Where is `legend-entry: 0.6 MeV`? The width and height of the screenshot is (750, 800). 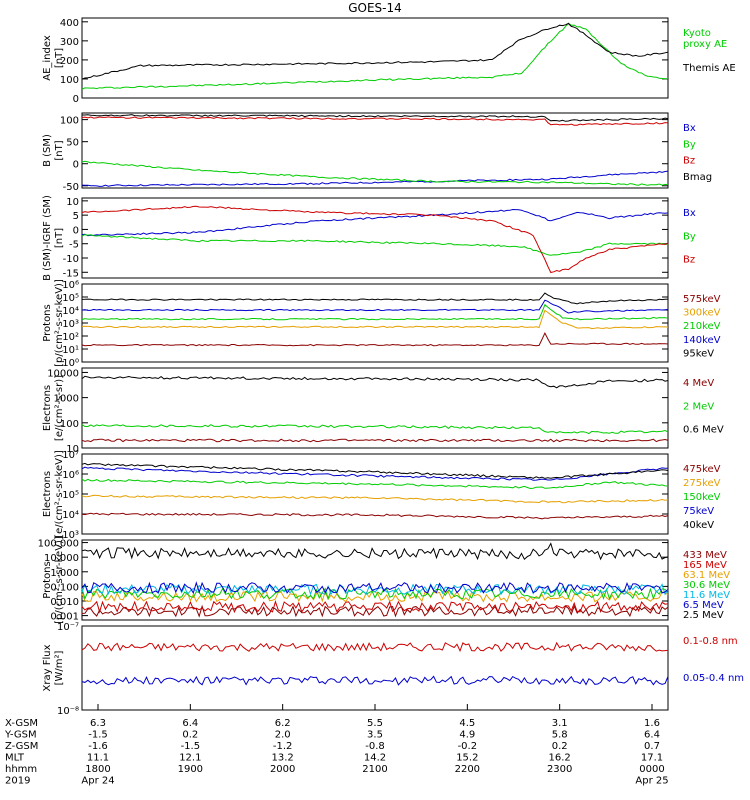
legend-entry: 0.6 MeV is located at coordinates (703, 430).